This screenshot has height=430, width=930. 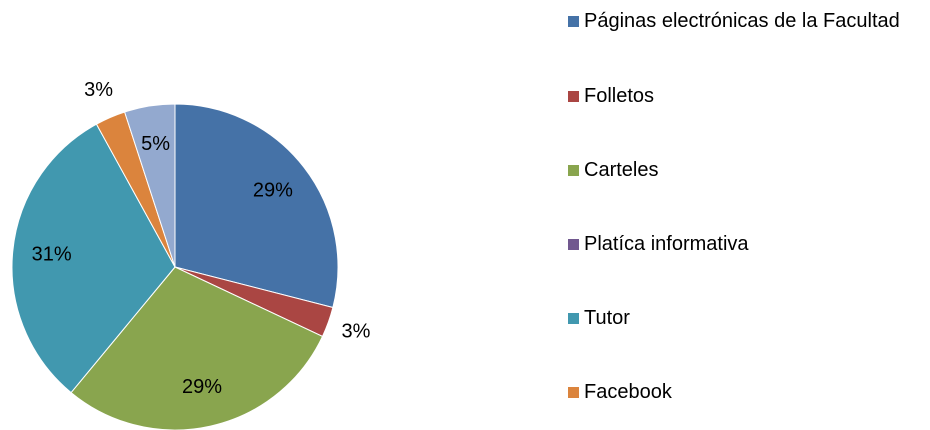 I want to click on data-label: 31%, so click(x=52, y=255).